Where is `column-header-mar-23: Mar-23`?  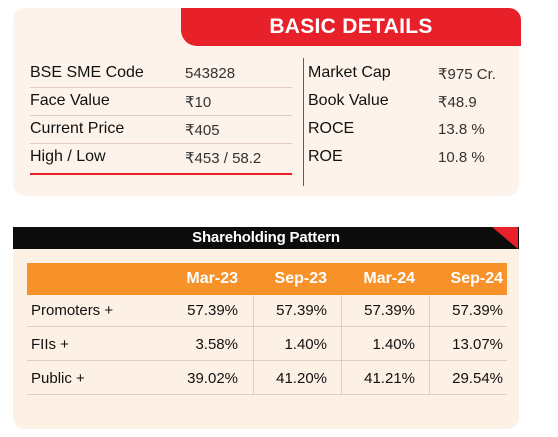
column-header-mar-23: Mar-23 is located at coordinates (212, 278).